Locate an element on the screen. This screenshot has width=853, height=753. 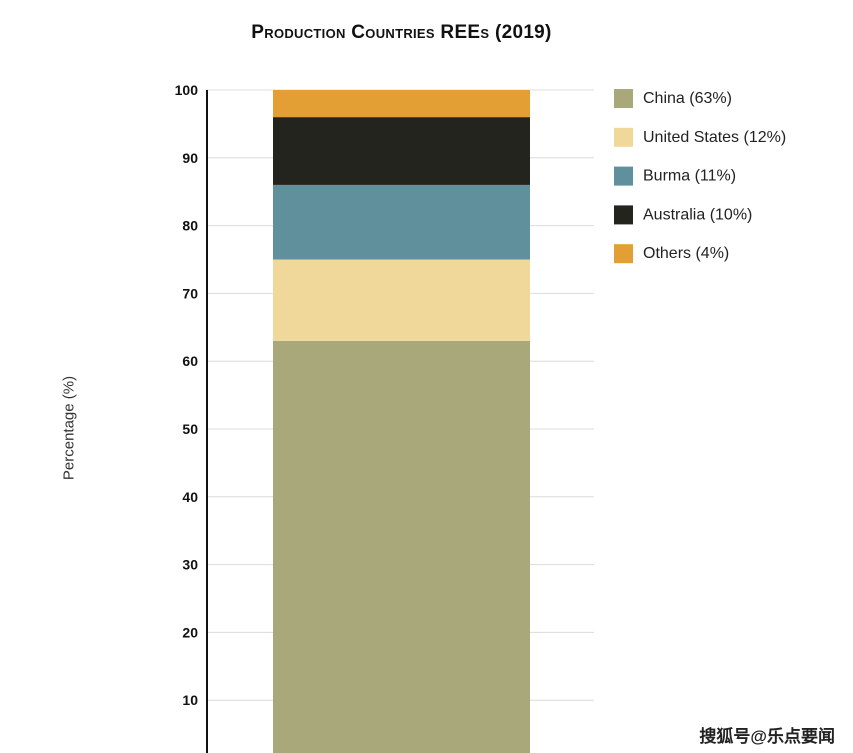
legend-label-1: China (63%) is located at coordinates (687, 98).